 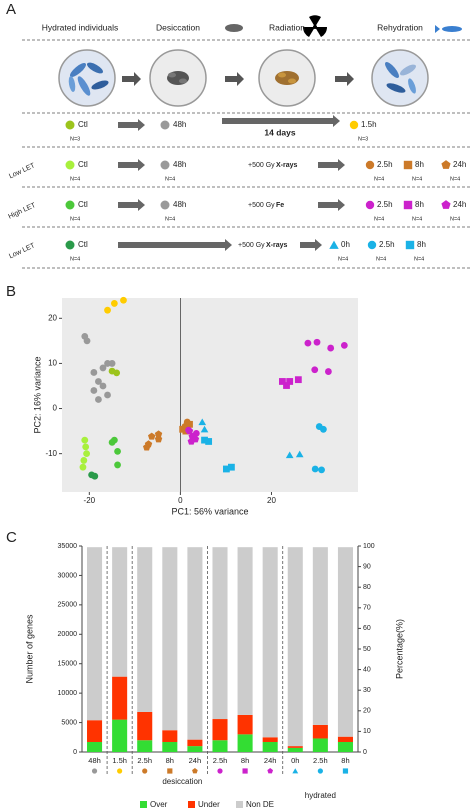 What do you see at coordinates (178, 27) in the screenshot?
I see `stage-label: Desiccation` at bounding box center [178, 27].